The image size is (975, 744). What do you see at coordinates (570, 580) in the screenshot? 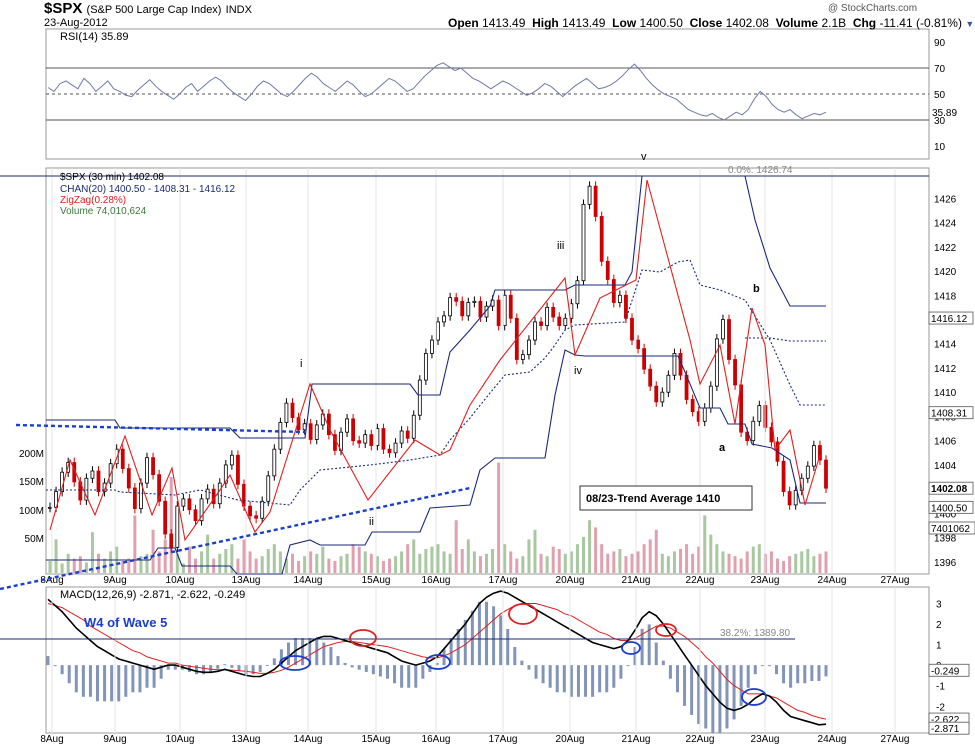
I see `x-tick-label: 20Aug` at bounding box center [570, 580].